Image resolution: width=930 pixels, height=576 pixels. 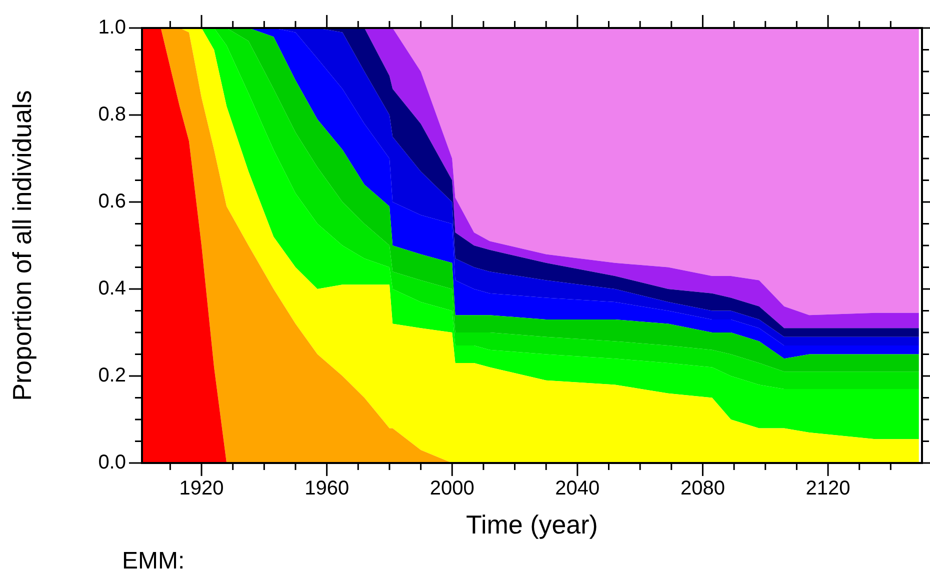 I want to click on x-tick-label: 1920, so click(x=201, y=489).